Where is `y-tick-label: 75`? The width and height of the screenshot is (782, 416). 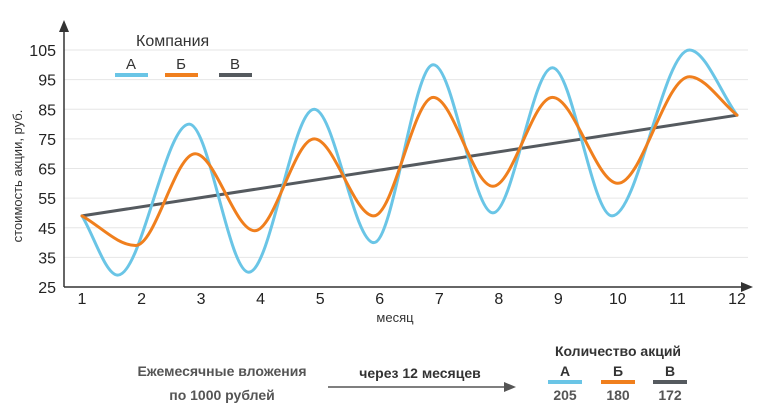
y-tick-label: 75 is located at coordinates (47, 140).